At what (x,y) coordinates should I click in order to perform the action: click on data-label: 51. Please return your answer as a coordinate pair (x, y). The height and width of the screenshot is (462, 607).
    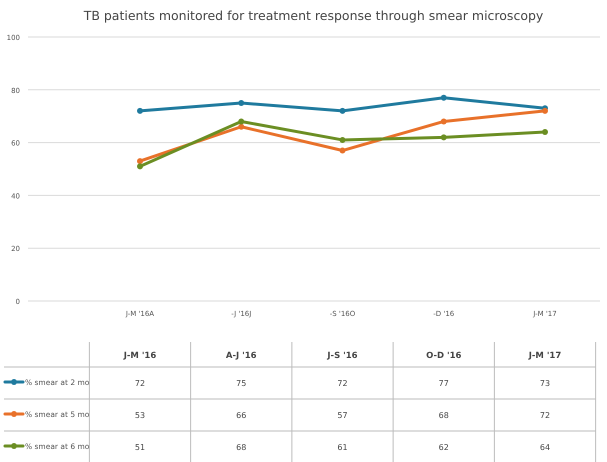
    Looking at the image, I should click on (140, 447).